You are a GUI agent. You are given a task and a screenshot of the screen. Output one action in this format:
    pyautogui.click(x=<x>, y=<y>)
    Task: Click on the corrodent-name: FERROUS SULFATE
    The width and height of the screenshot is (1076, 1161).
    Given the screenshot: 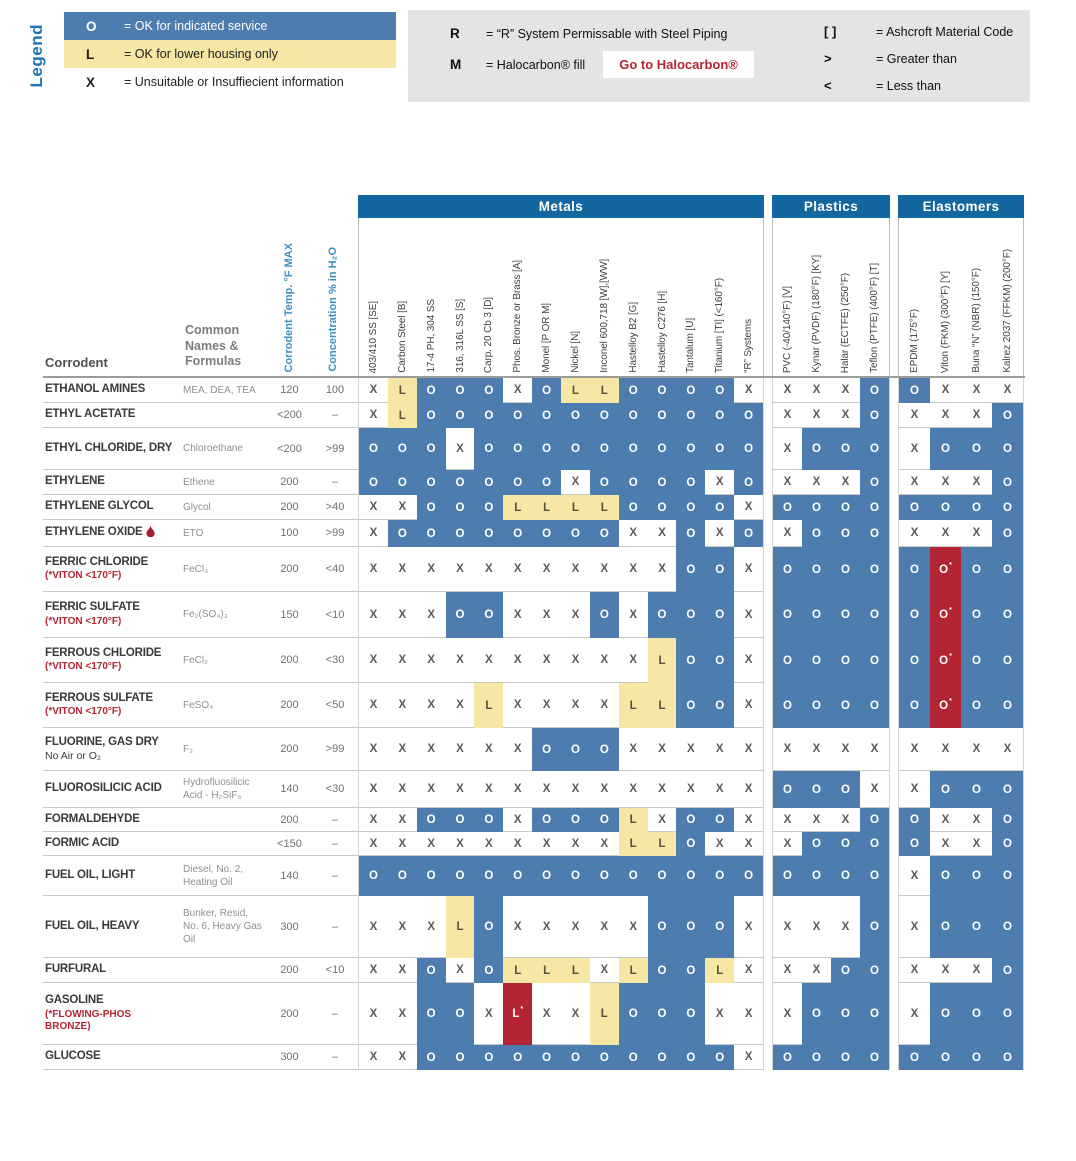 What is the action you would take?
    pyautogui.click(x=99, y=697)
    